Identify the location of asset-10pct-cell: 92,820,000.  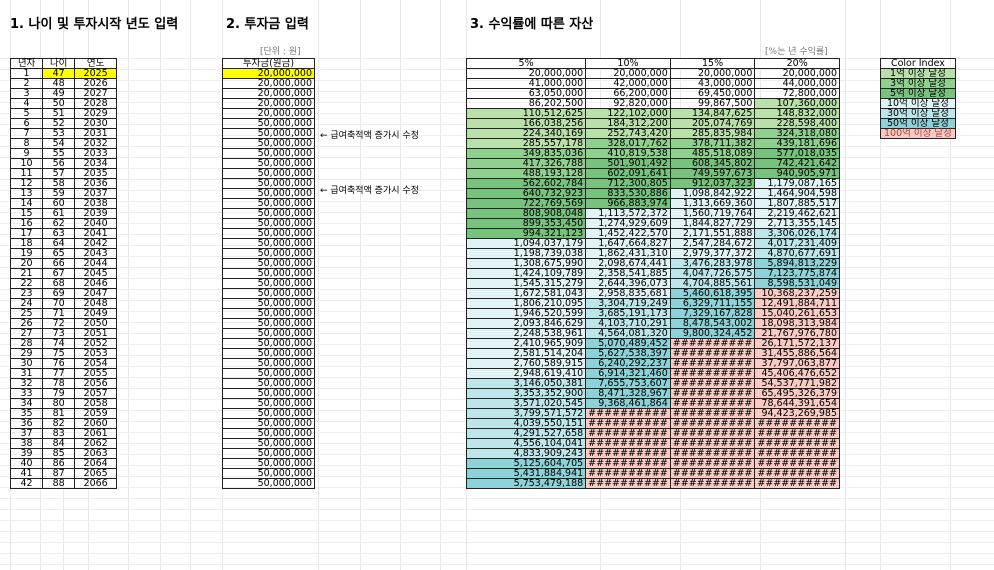
(628, 103).